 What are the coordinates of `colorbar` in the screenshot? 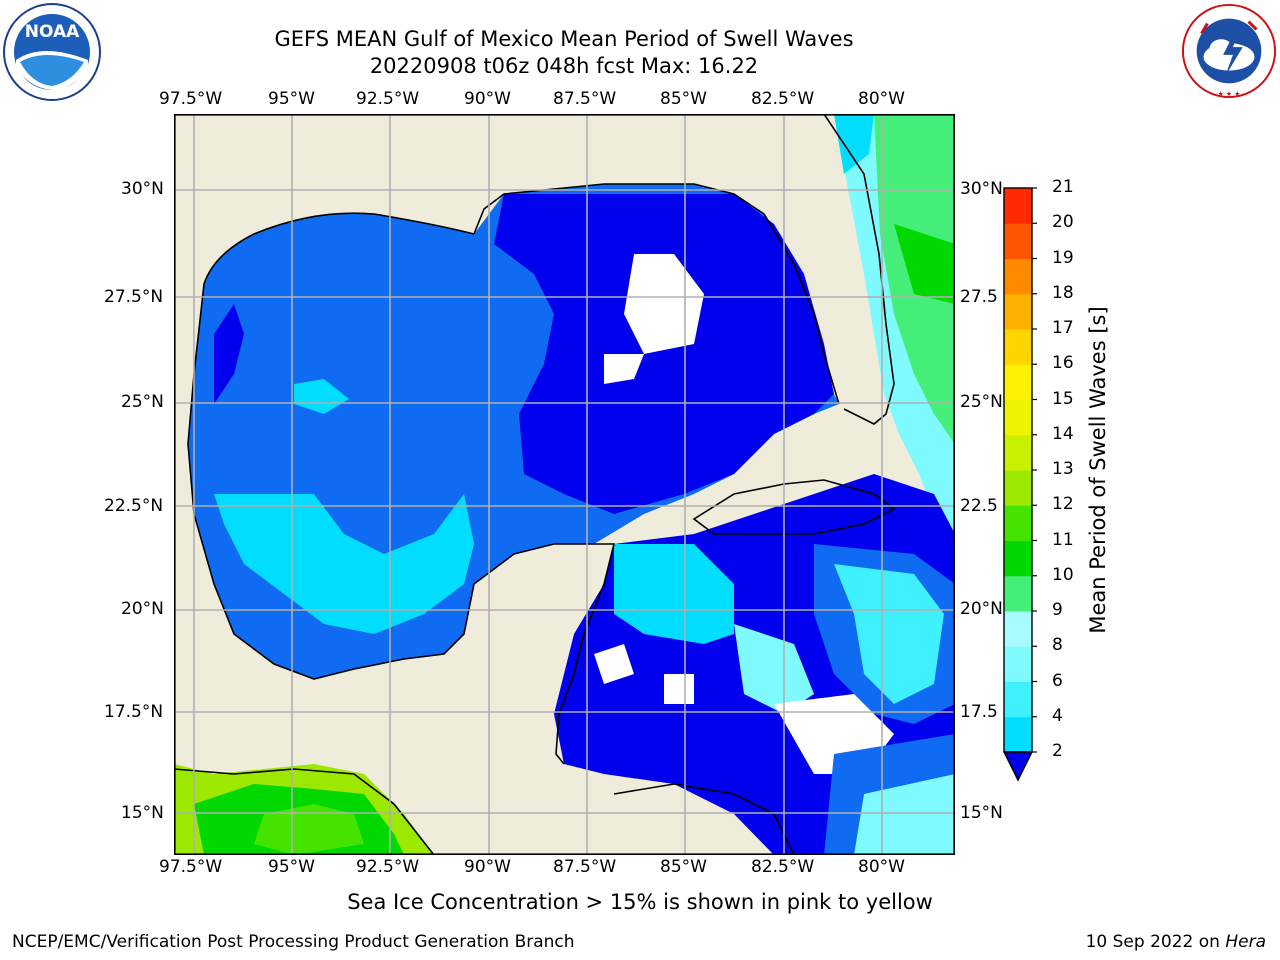 It's located at (1019, 484).